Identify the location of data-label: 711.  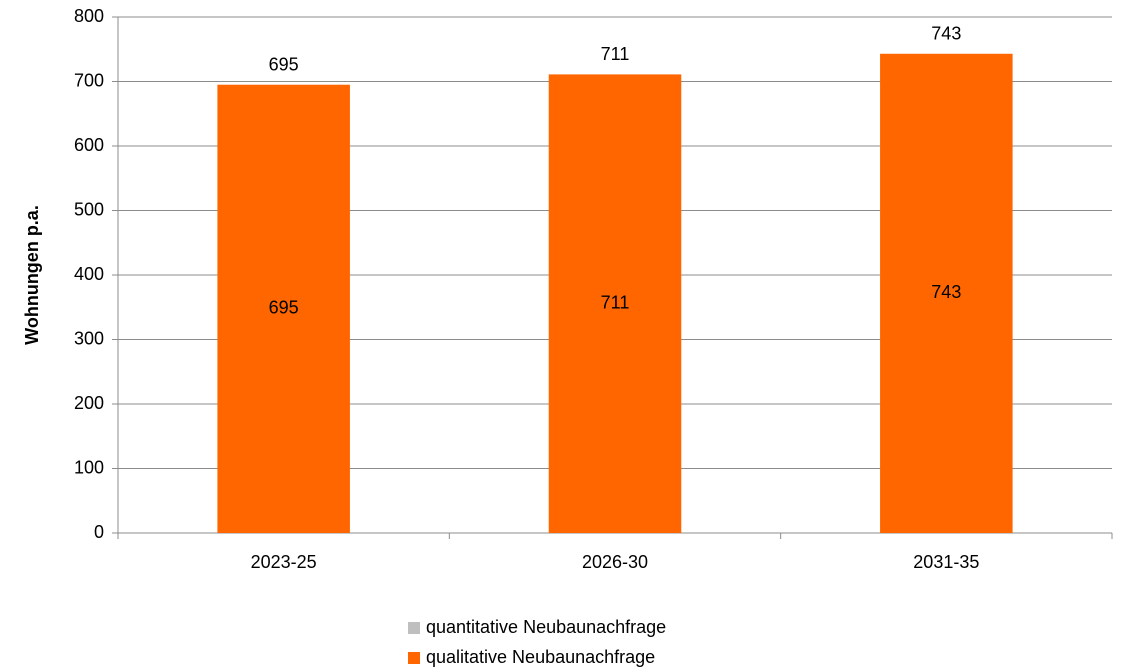
(615, 302).